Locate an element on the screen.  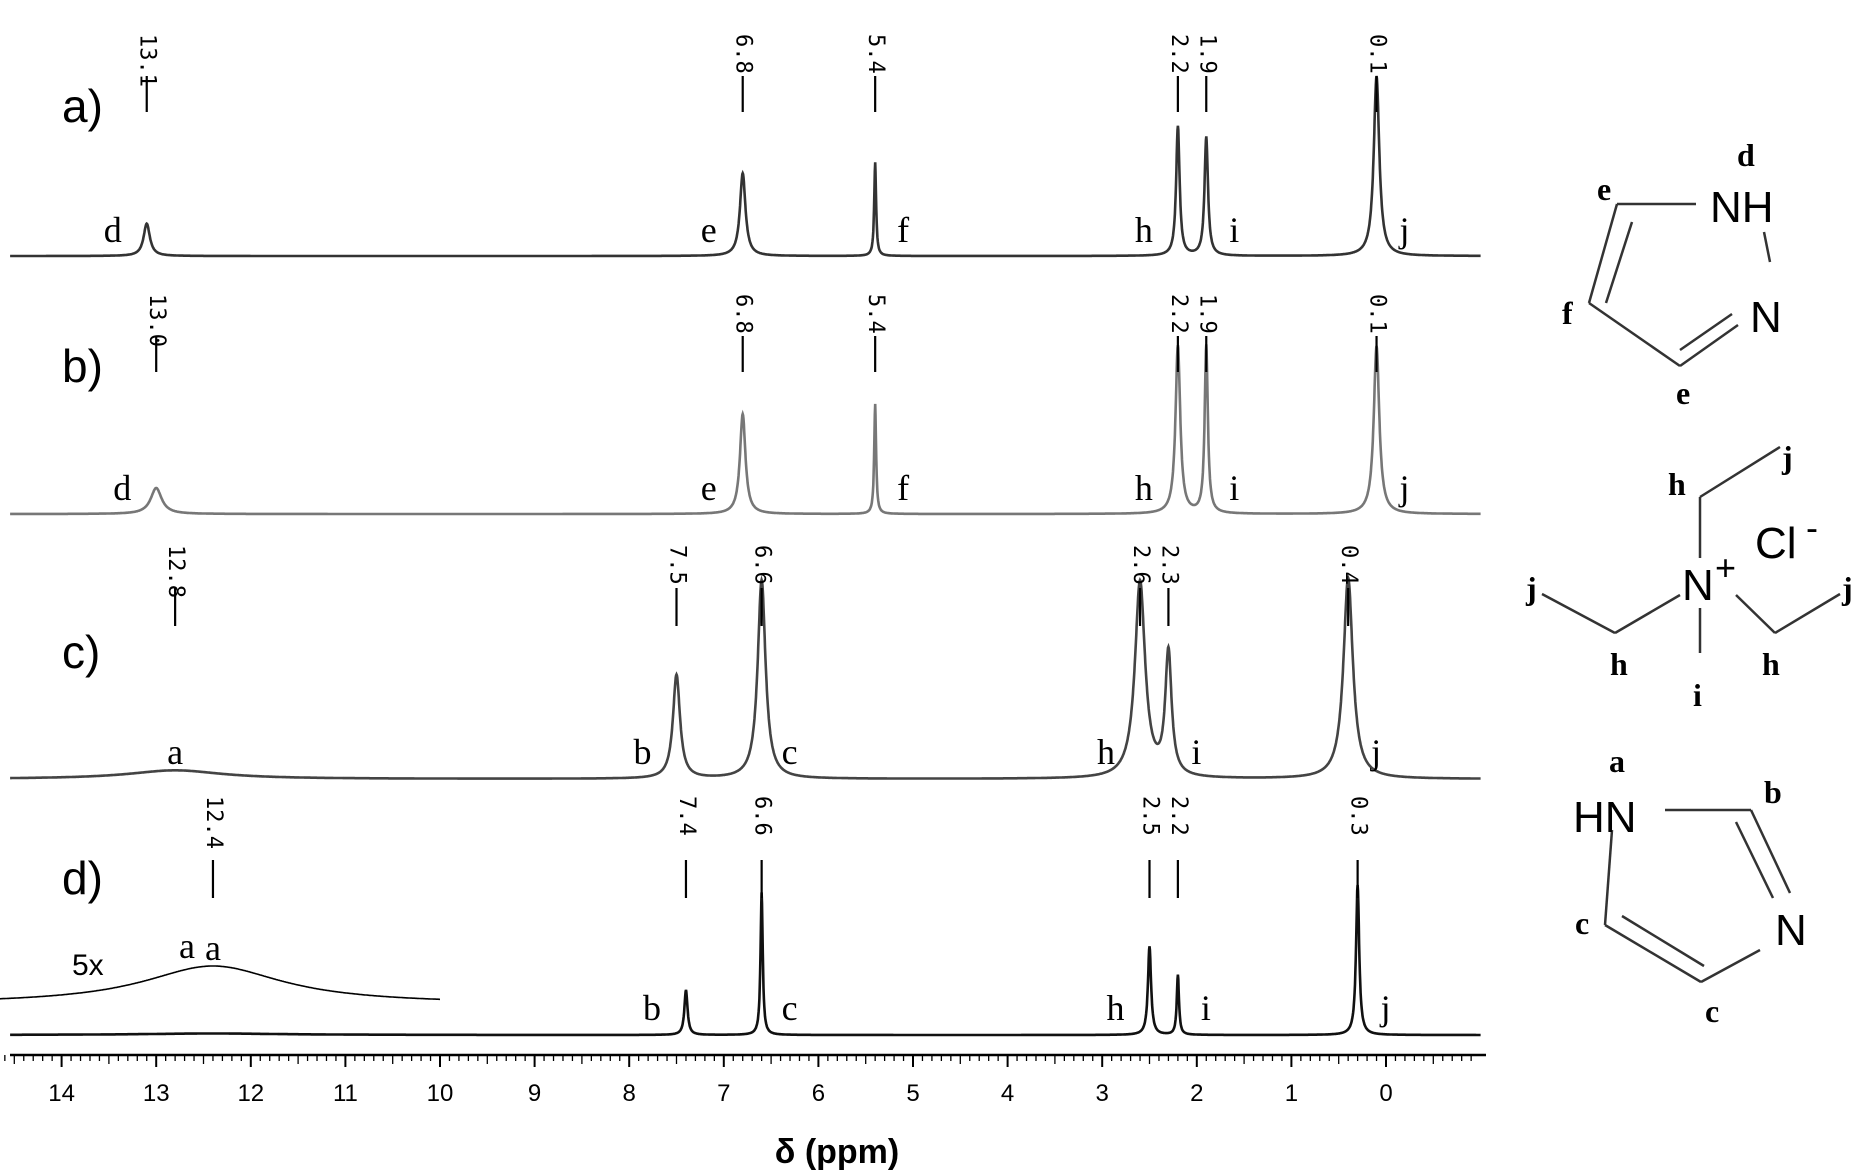
x-tick-label: 14 is located at coordinates (61, 1093).